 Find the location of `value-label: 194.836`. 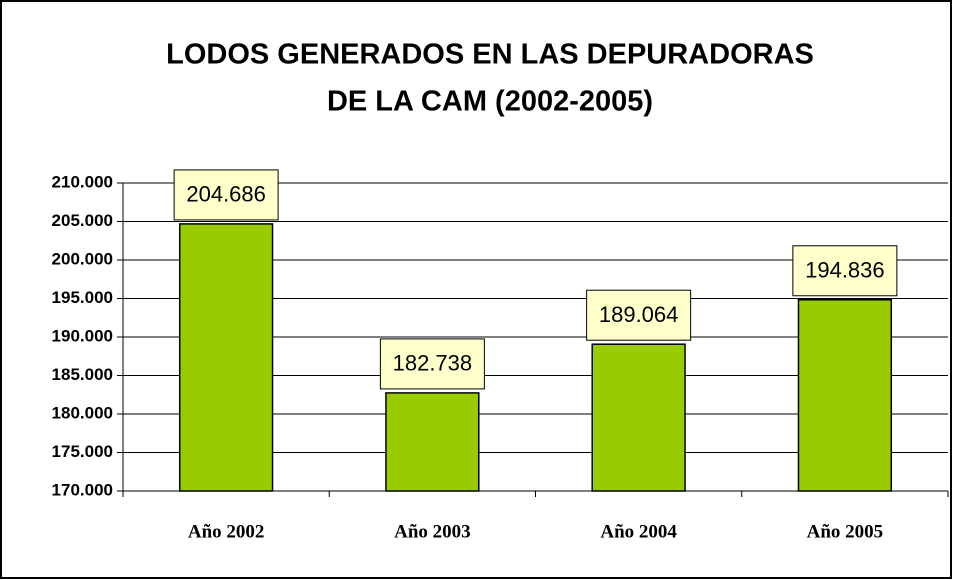

value-label: 194.836 is located at coordinates (845, 270).